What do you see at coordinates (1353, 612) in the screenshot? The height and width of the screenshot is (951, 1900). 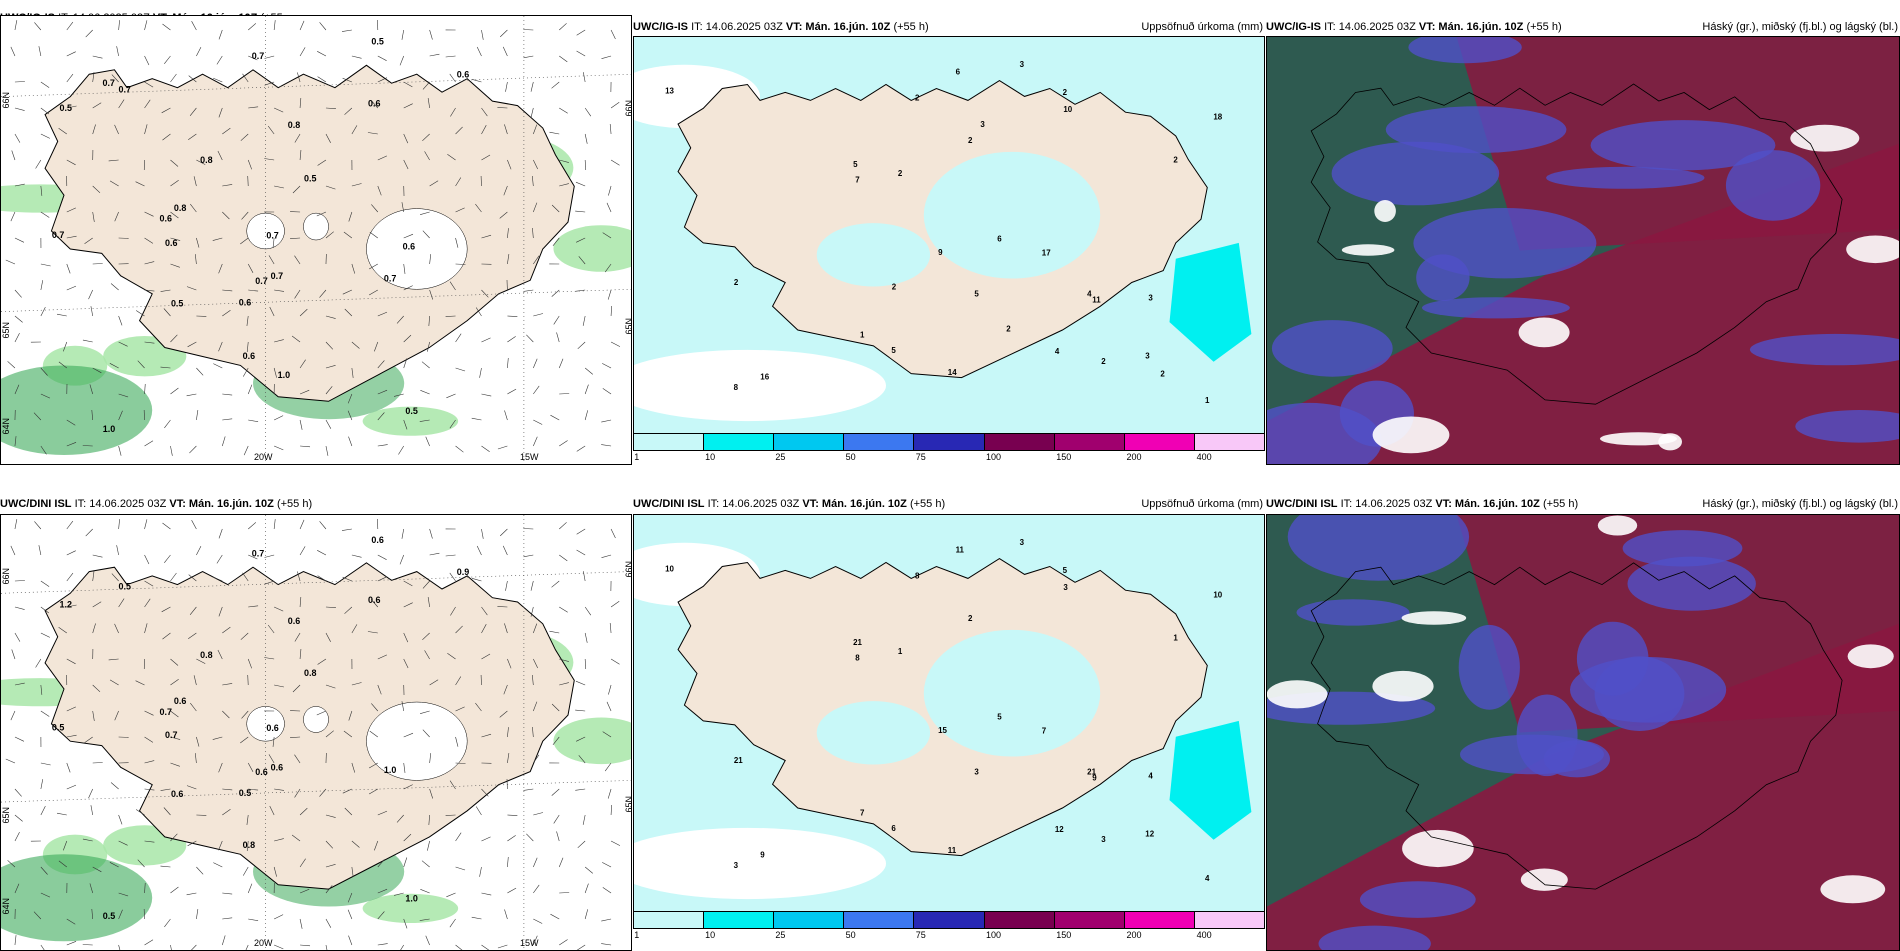 I see `mid-cloud` at bounding box center [1353, 612].